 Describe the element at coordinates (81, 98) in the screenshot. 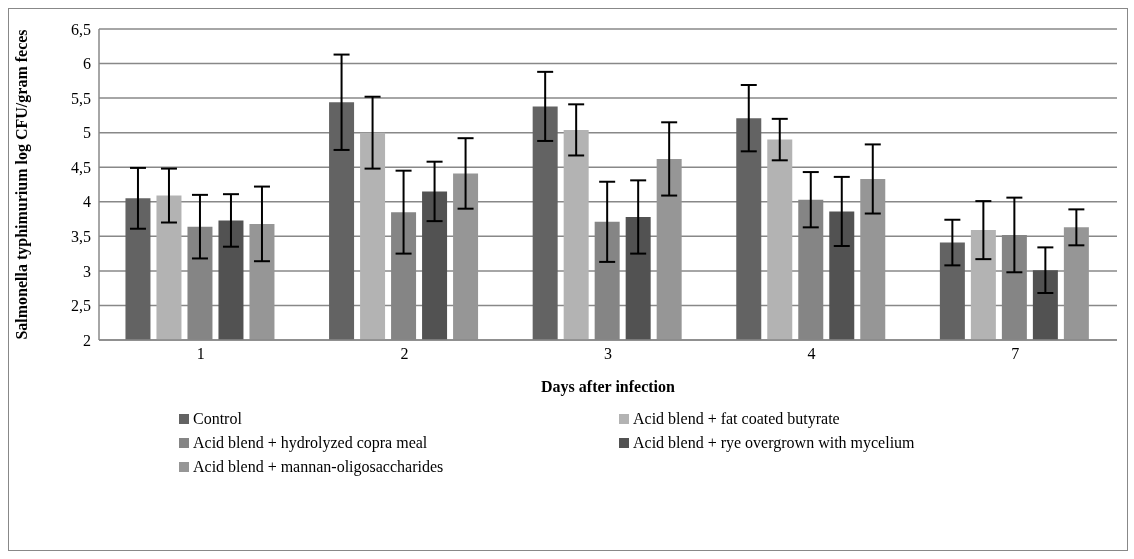

I see `y-tick-label: 5,5` at that location.